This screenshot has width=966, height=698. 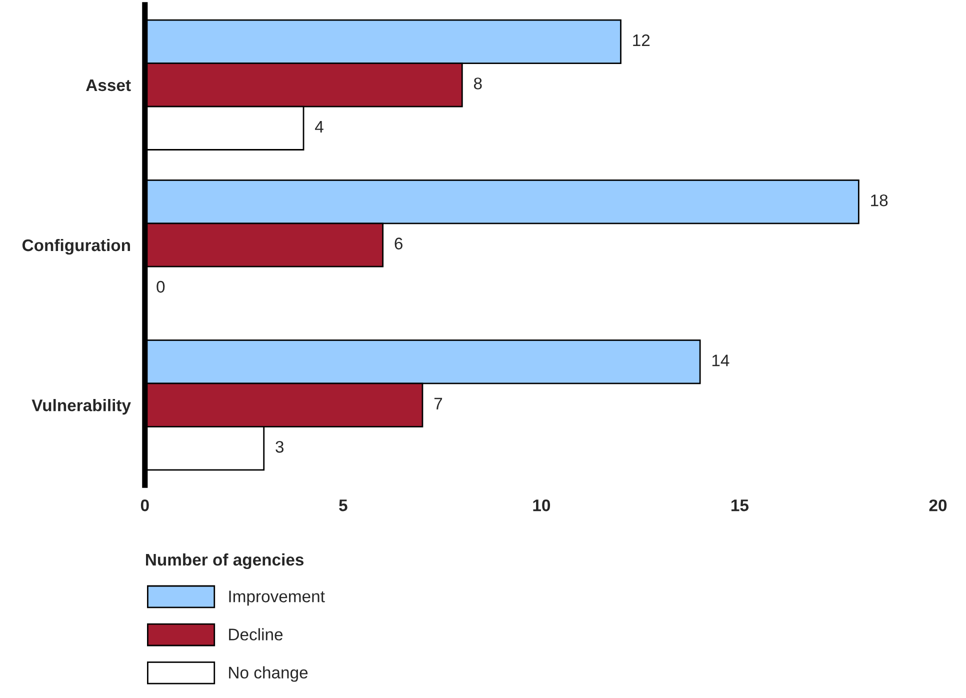 I want to click on x-tick-label: 5, so click(x=343, y=506).